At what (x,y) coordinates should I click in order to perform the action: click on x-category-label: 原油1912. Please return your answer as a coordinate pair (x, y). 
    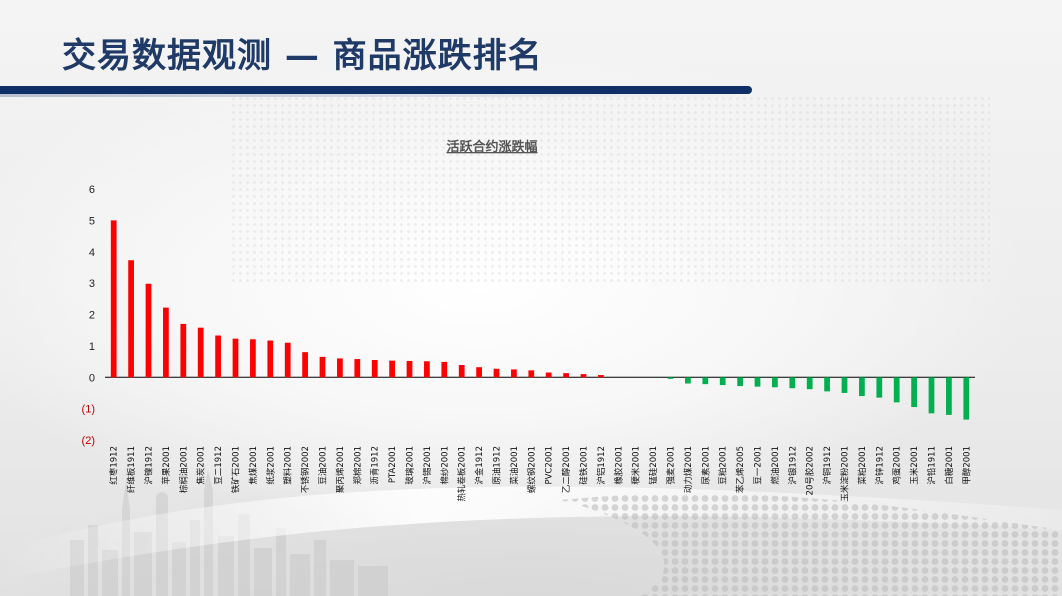
    Looking at the image, I should click on (497, 465).